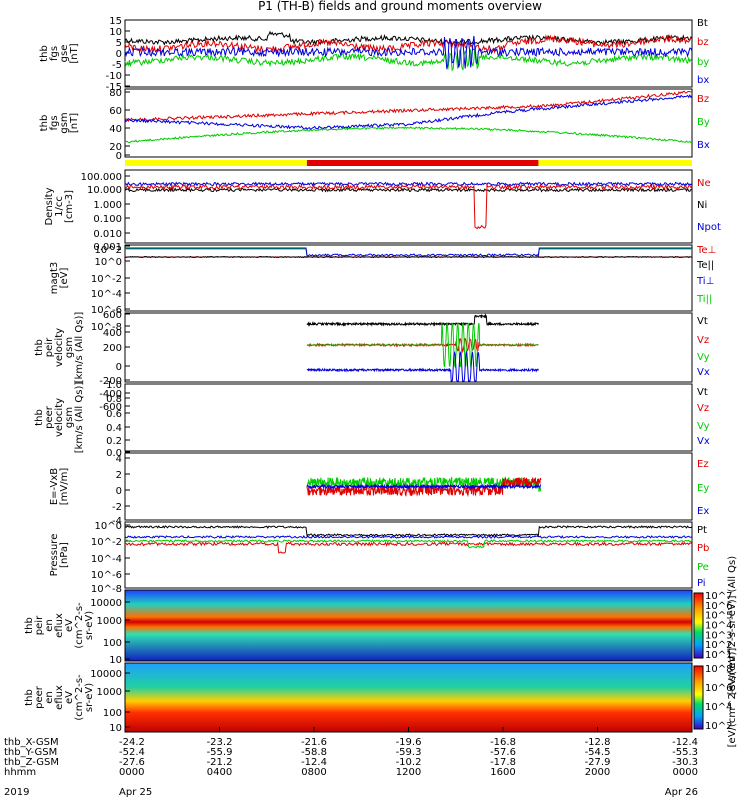 This screenshot has width=750, height=800. Describe the element at coordinates (20, 772) in the screenshot. I see `x-row-label: hhmm` at that location.